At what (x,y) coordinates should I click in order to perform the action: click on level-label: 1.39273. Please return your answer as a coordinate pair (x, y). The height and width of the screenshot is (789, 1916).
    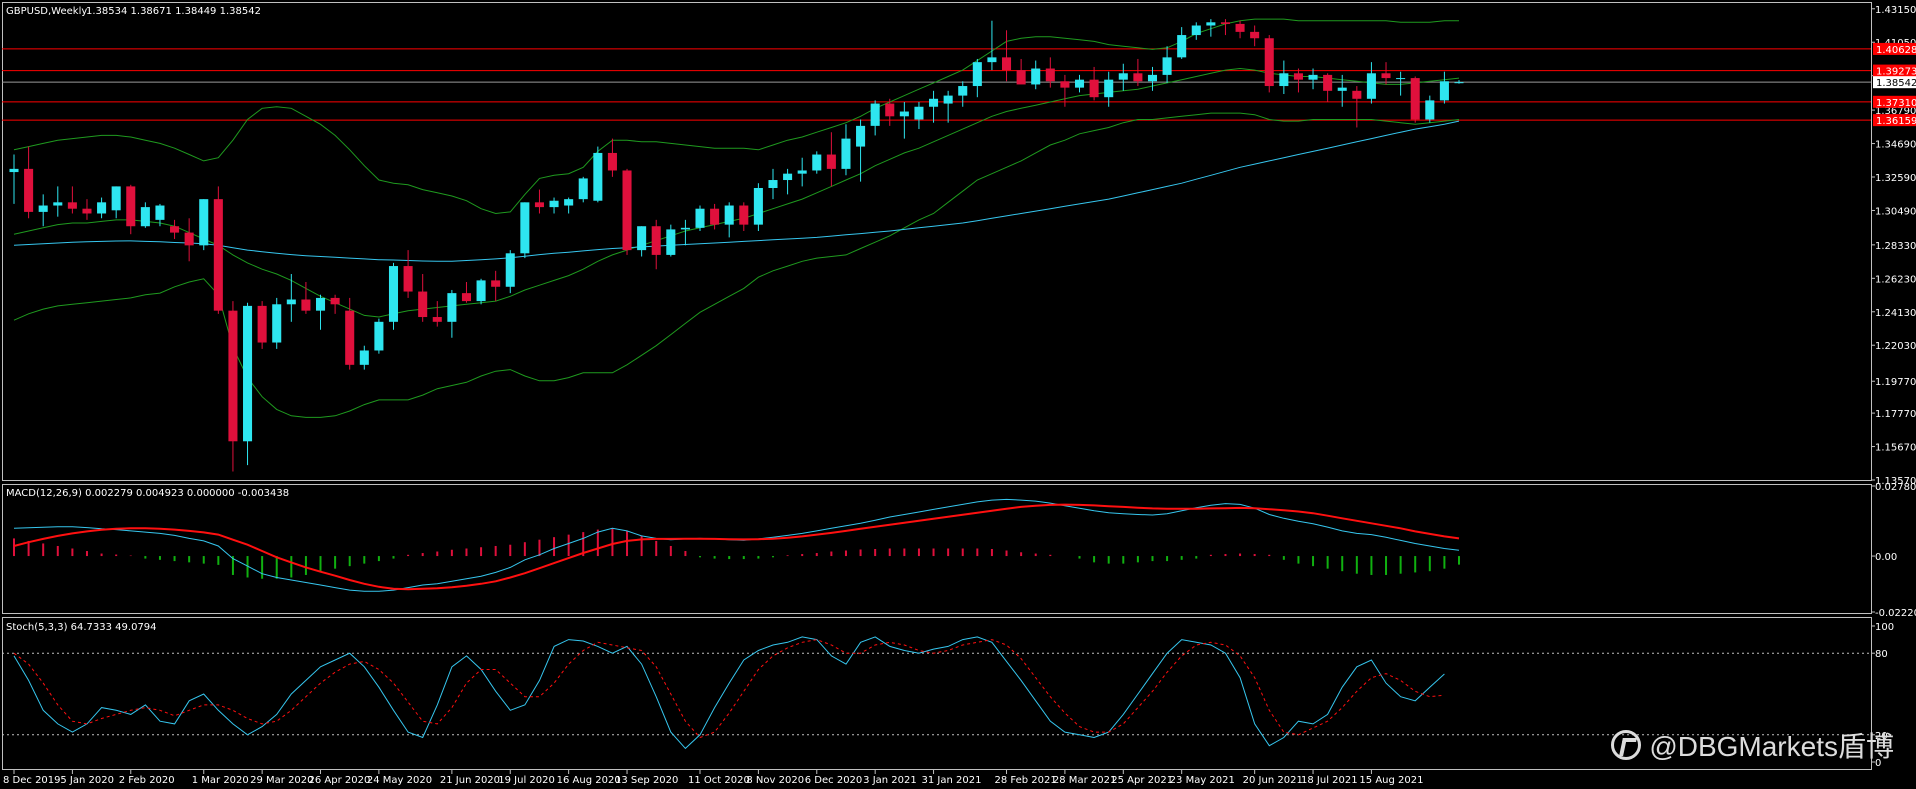
    Looking at the image, I should click on (1896, 72).